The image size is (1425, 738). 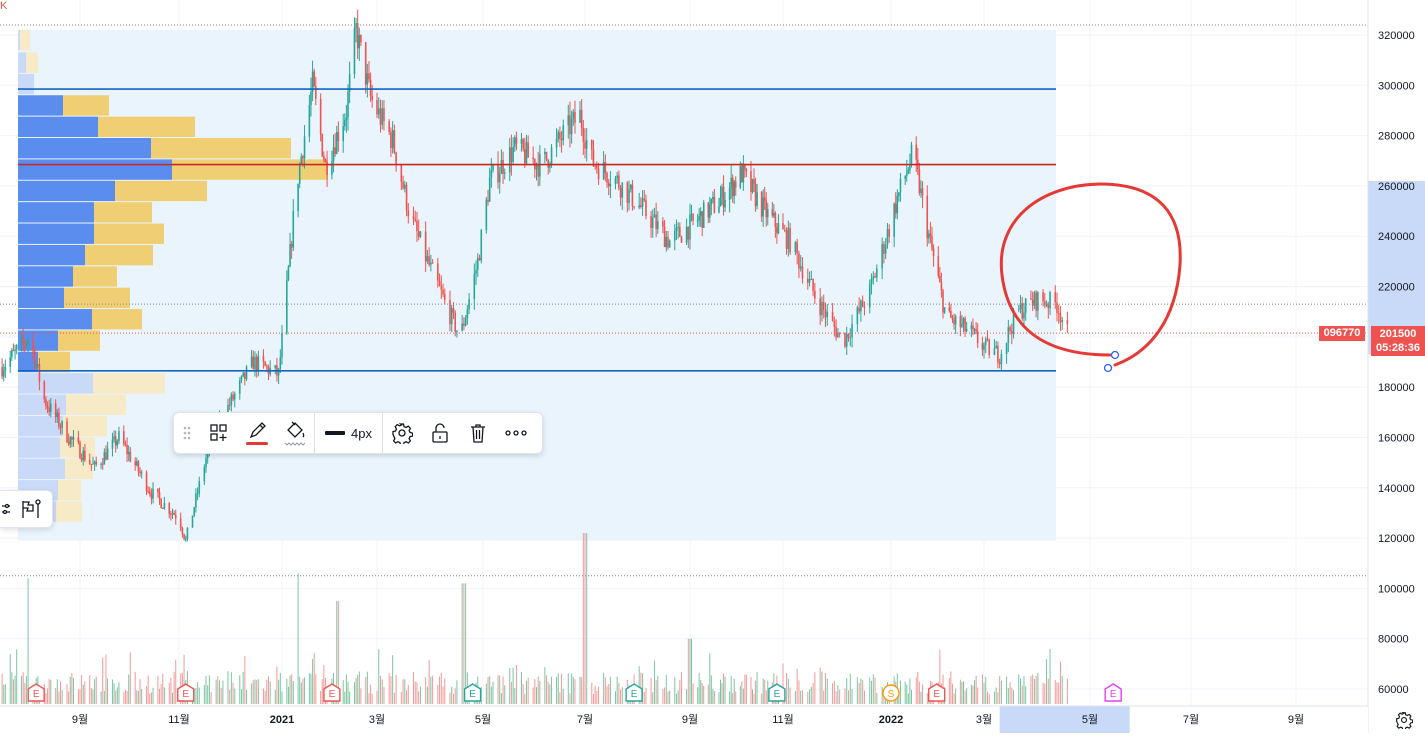 I want to click on settings-sliders-icon, so click(x=7, y=509).